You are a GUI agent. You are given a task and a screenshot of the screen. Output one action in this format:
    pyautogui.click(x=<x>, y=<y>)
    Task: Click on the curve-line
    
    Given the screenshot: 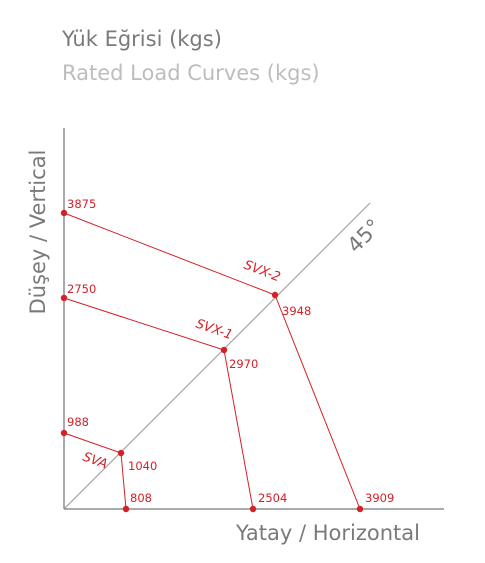 What is the action you would take?
    pyautogui.click(x=95, y=471)
    